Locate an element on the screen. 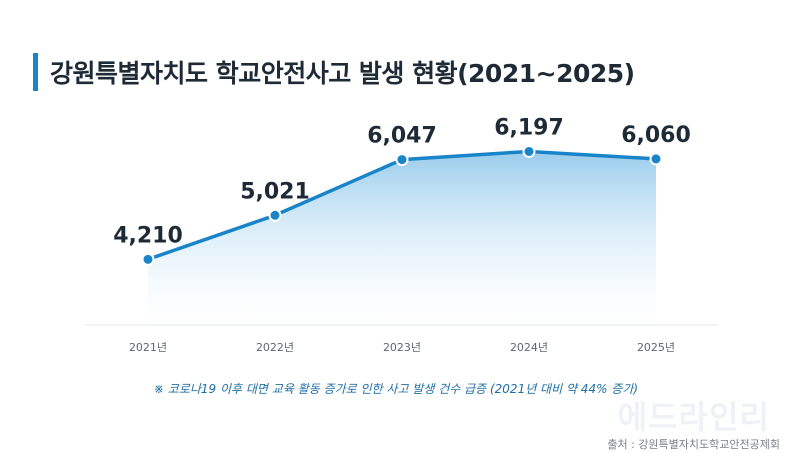 The image size is (792, 453). data-label: 6,197 is located at coordinates (529, 127).